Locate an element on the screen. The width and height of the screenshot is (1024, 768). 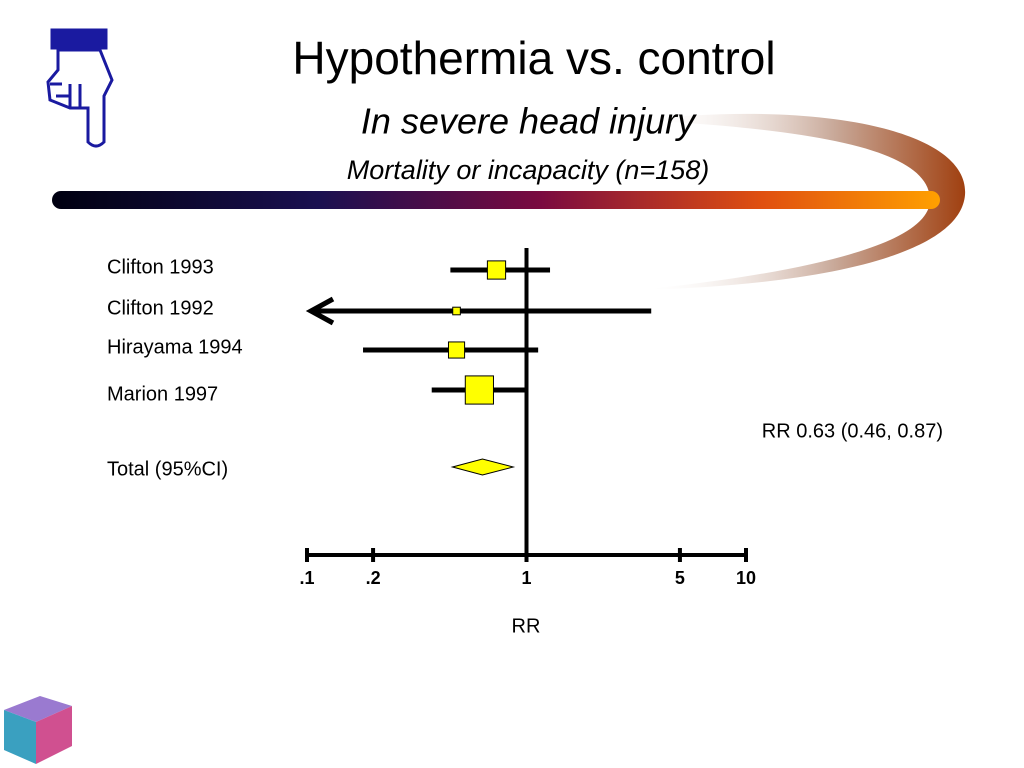
x-tick-label: 10 is located at coordinates (746, 578).